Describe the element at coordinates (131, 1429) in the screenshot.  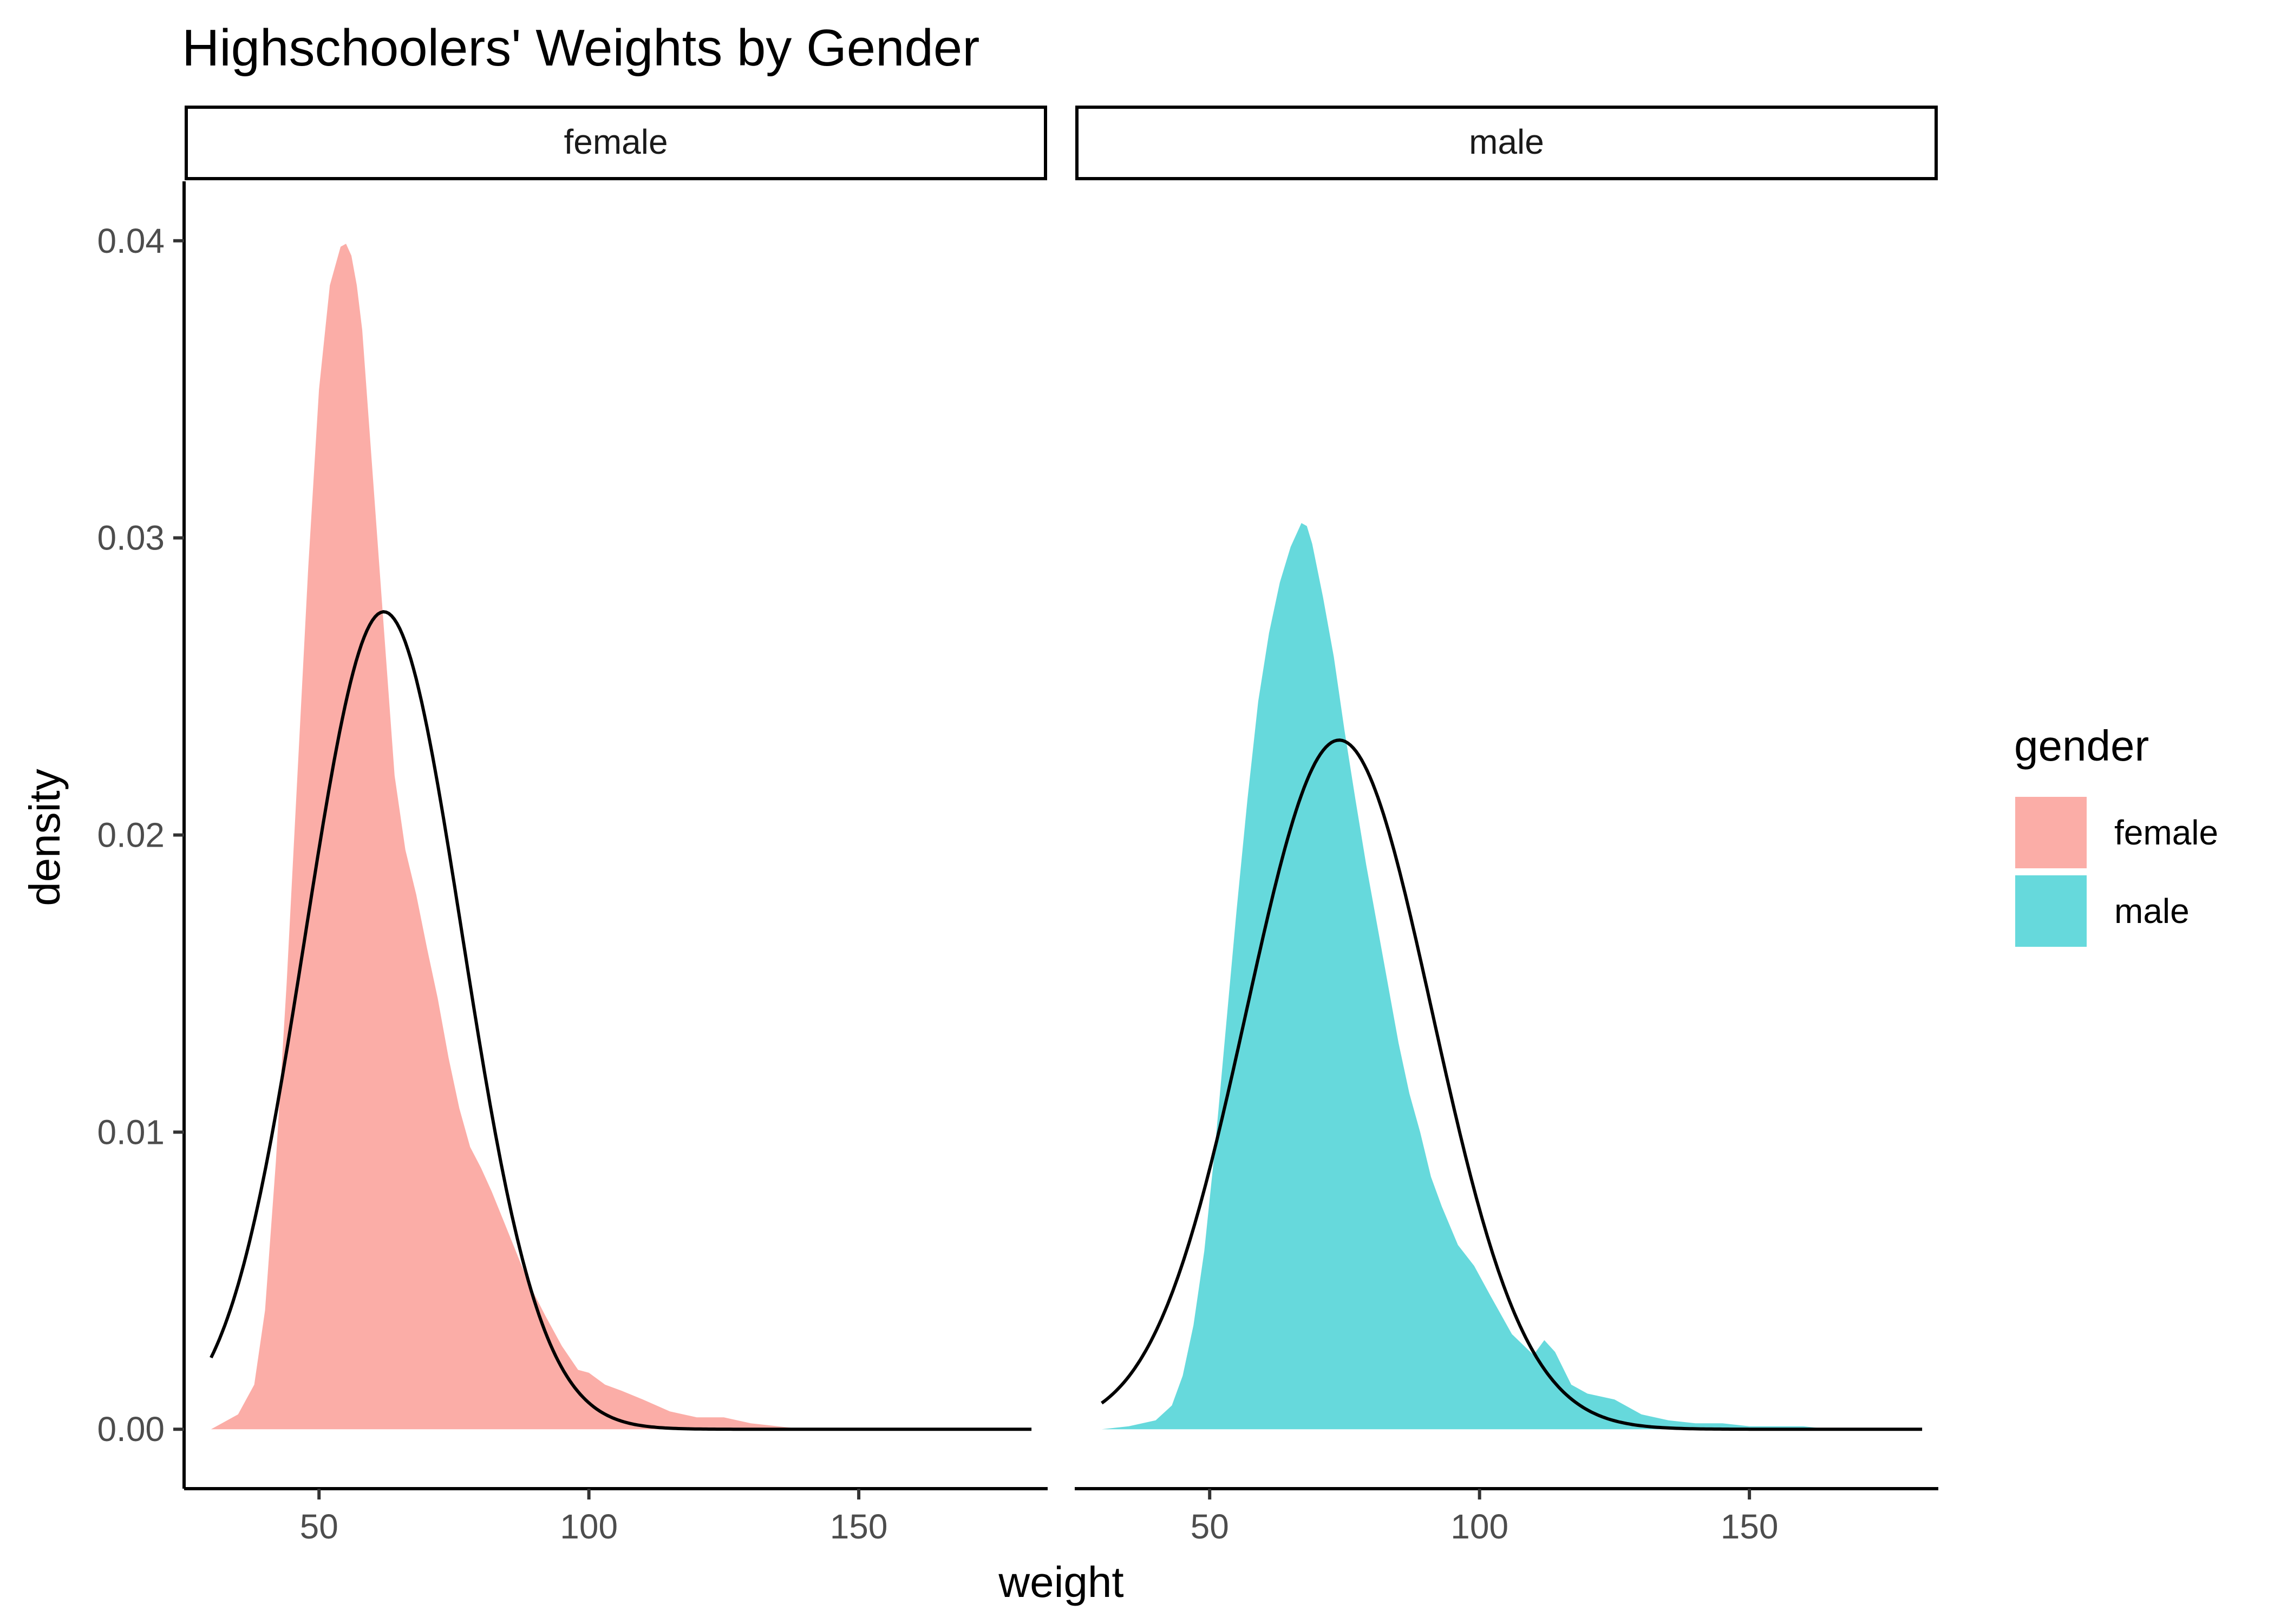
I see `y-tick-label: 0.00` at that location.